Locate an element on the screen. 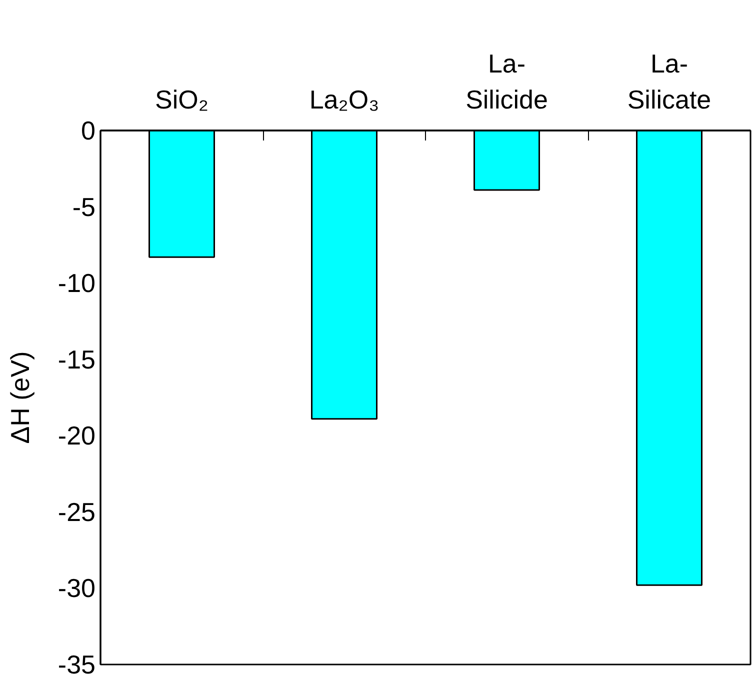 This screenshot has height=684, width=752. x-tick-label: La₂O₃ is located at coordinates (344, 99).